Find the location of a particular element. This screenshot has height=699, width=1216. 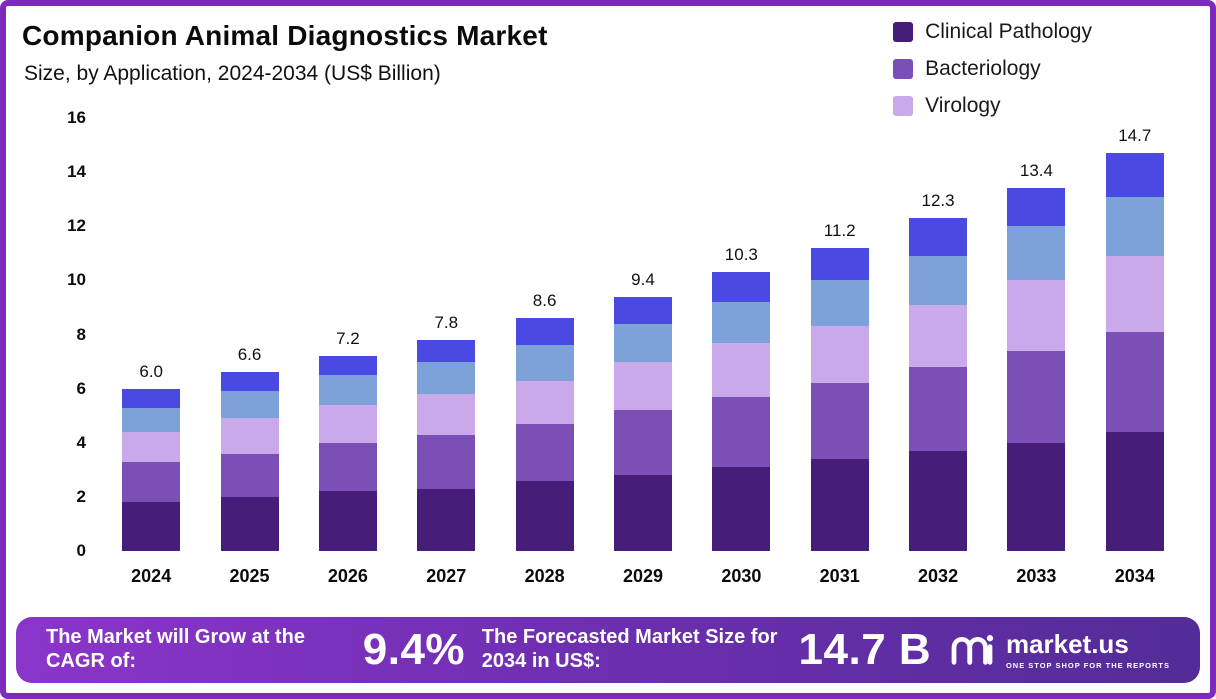

y-tick-label: 10 is located at coordinates (76, 280).